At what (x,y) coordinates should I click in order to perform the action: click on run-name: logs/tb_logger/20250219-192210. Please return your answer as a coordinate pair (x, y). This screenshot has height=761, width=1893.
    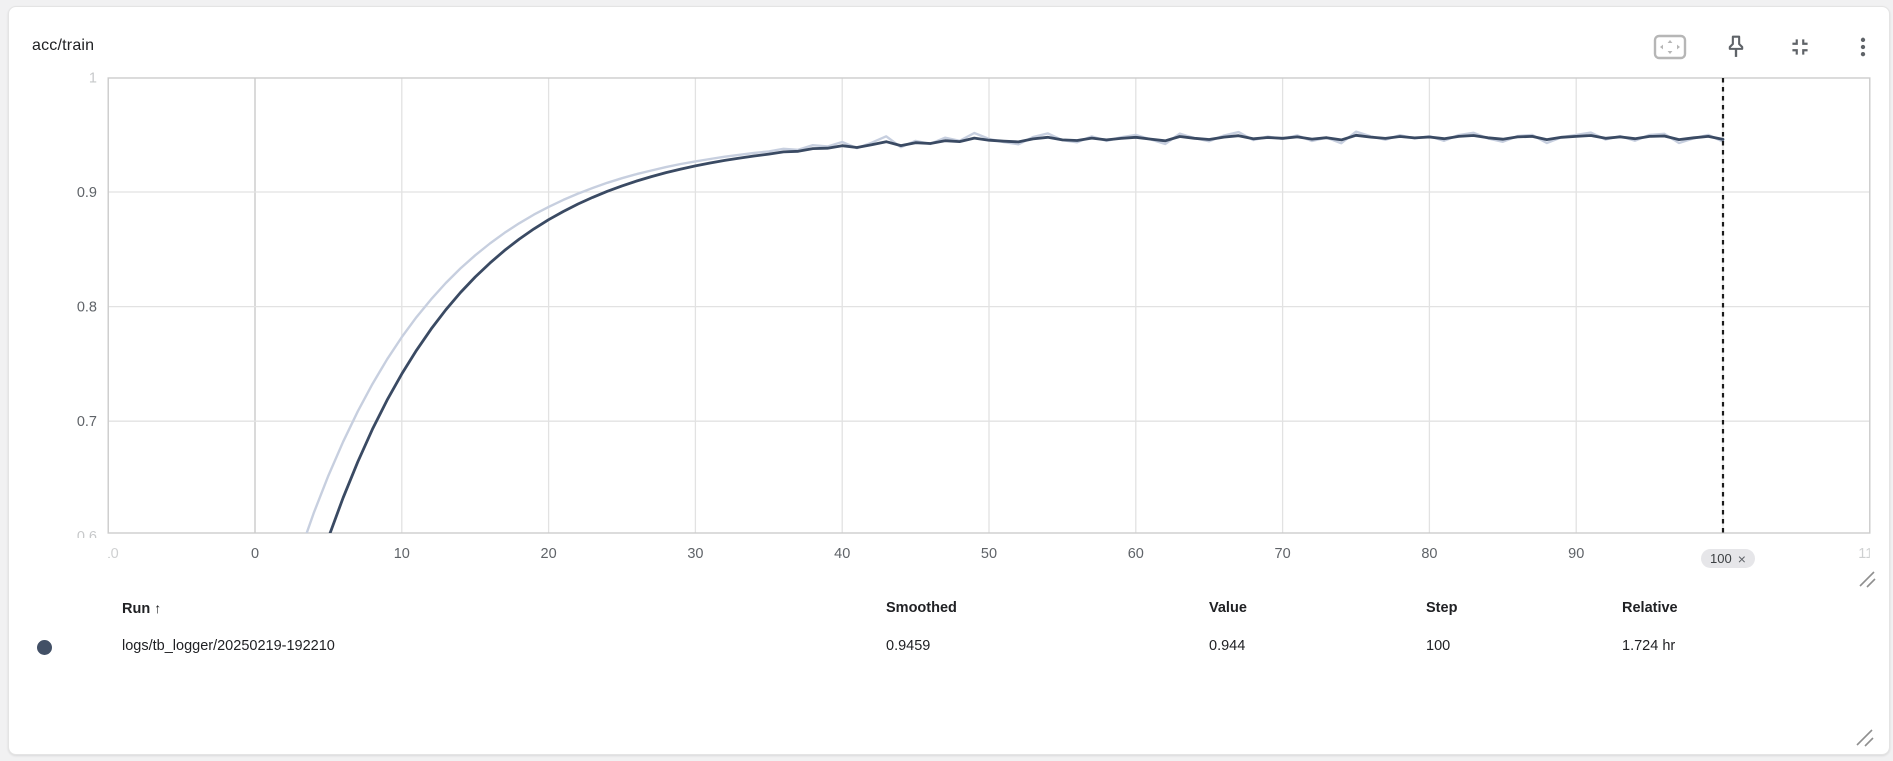
    Looking at the image, I should click on (228, 646).